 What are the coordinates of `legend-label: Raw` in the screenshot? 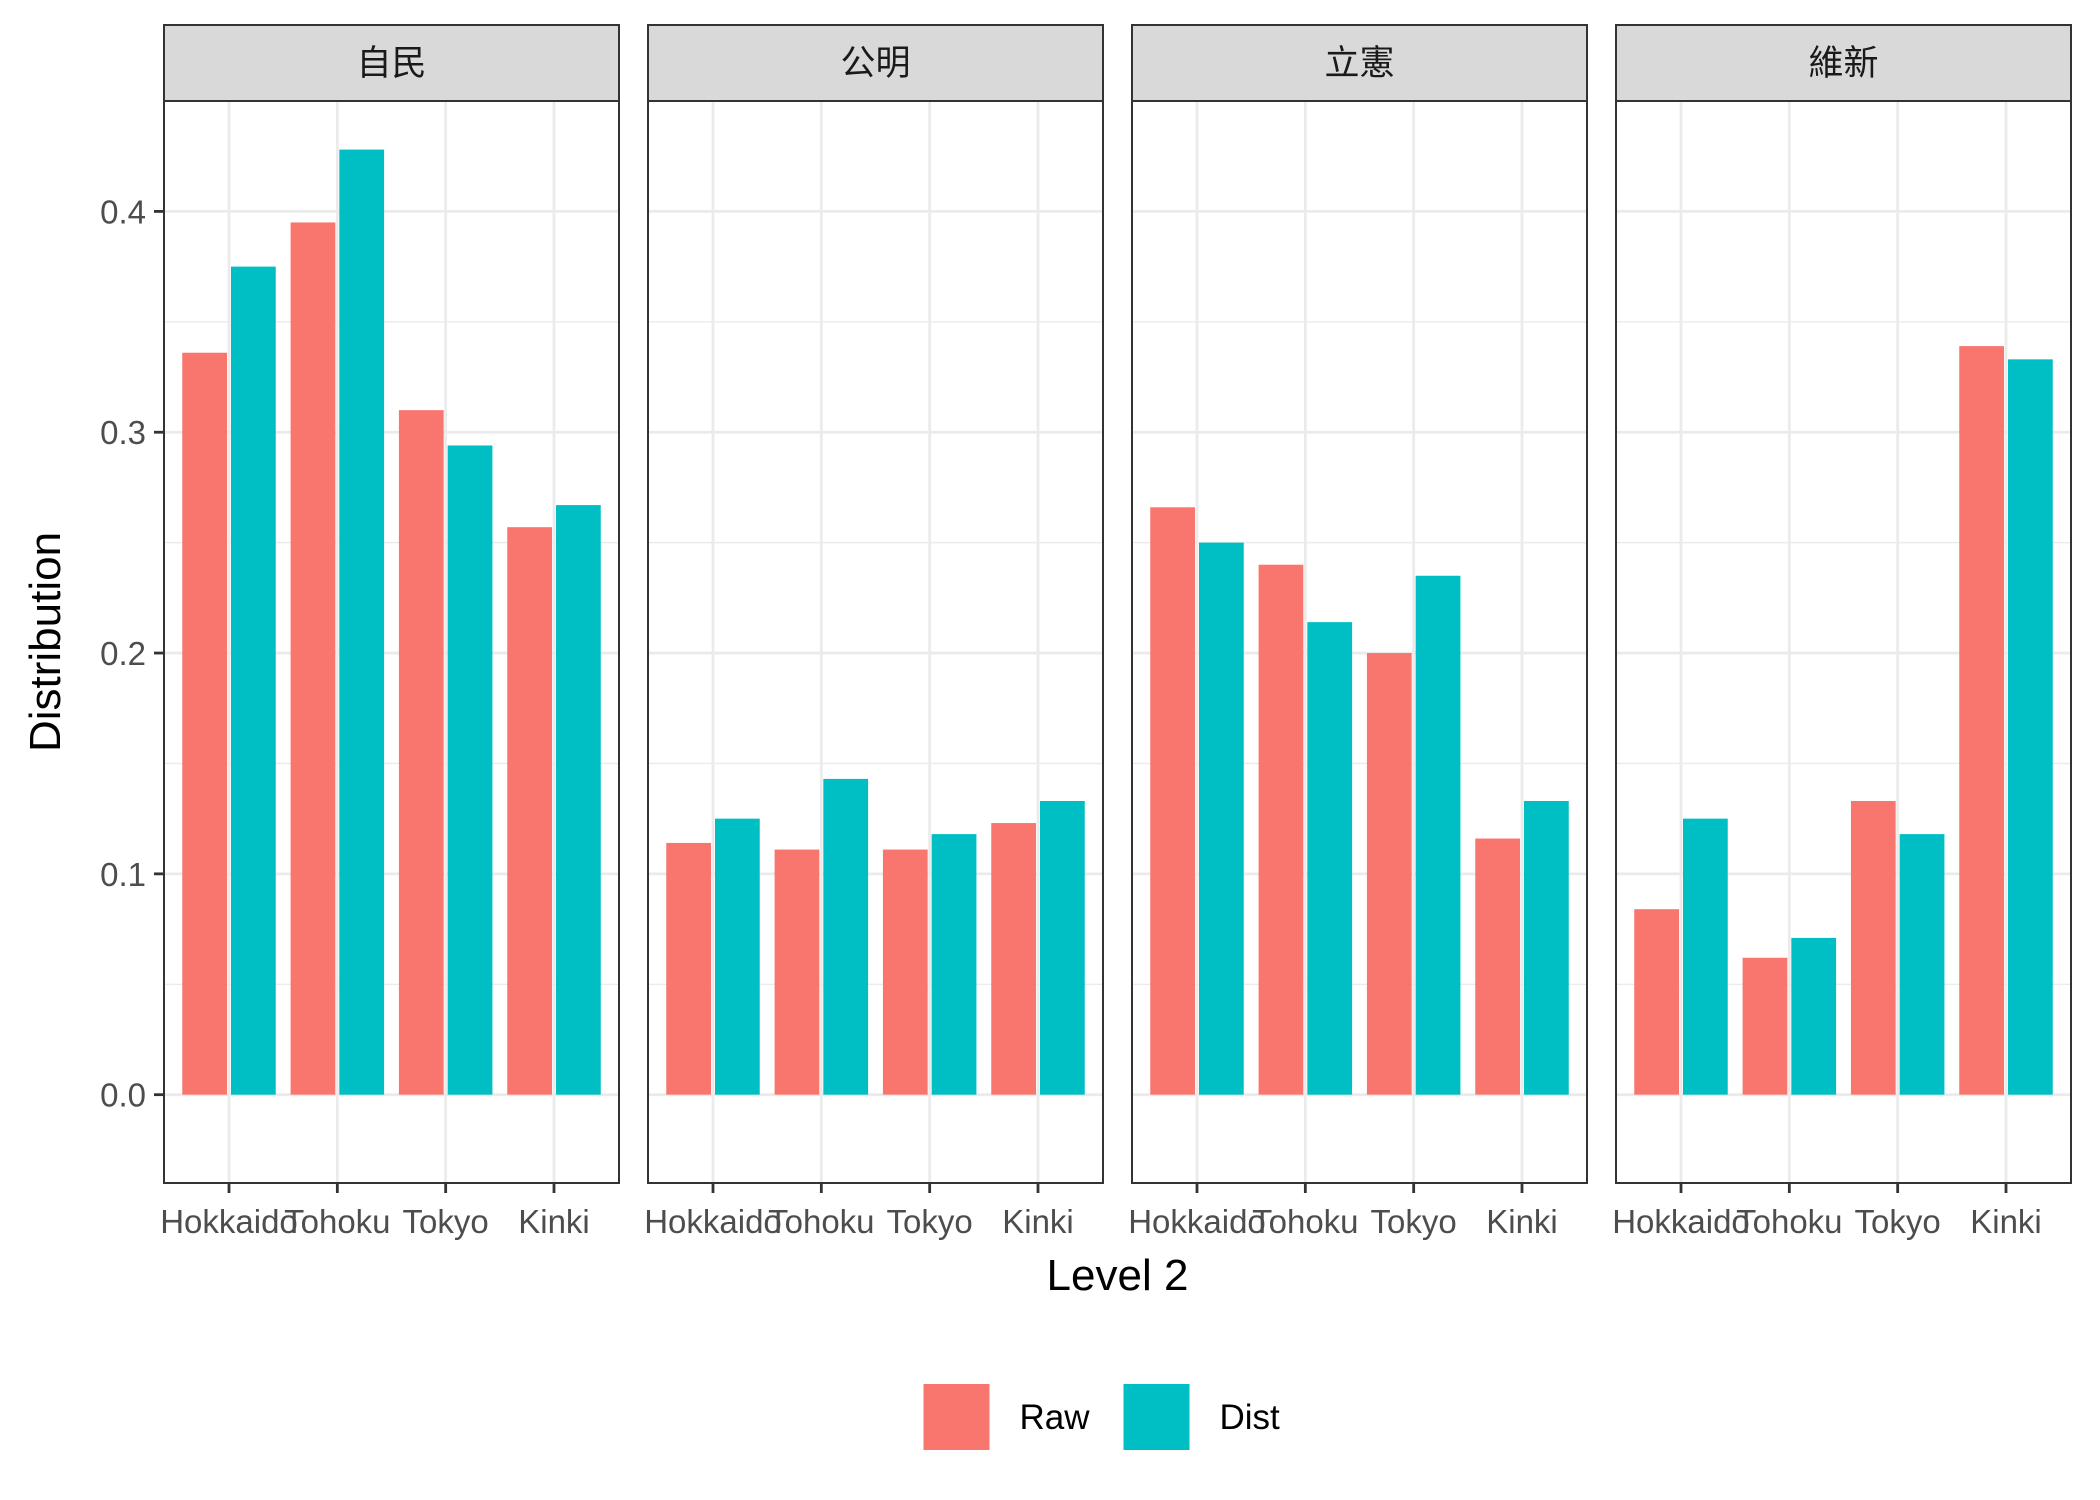 It's located at (1055, 1417).